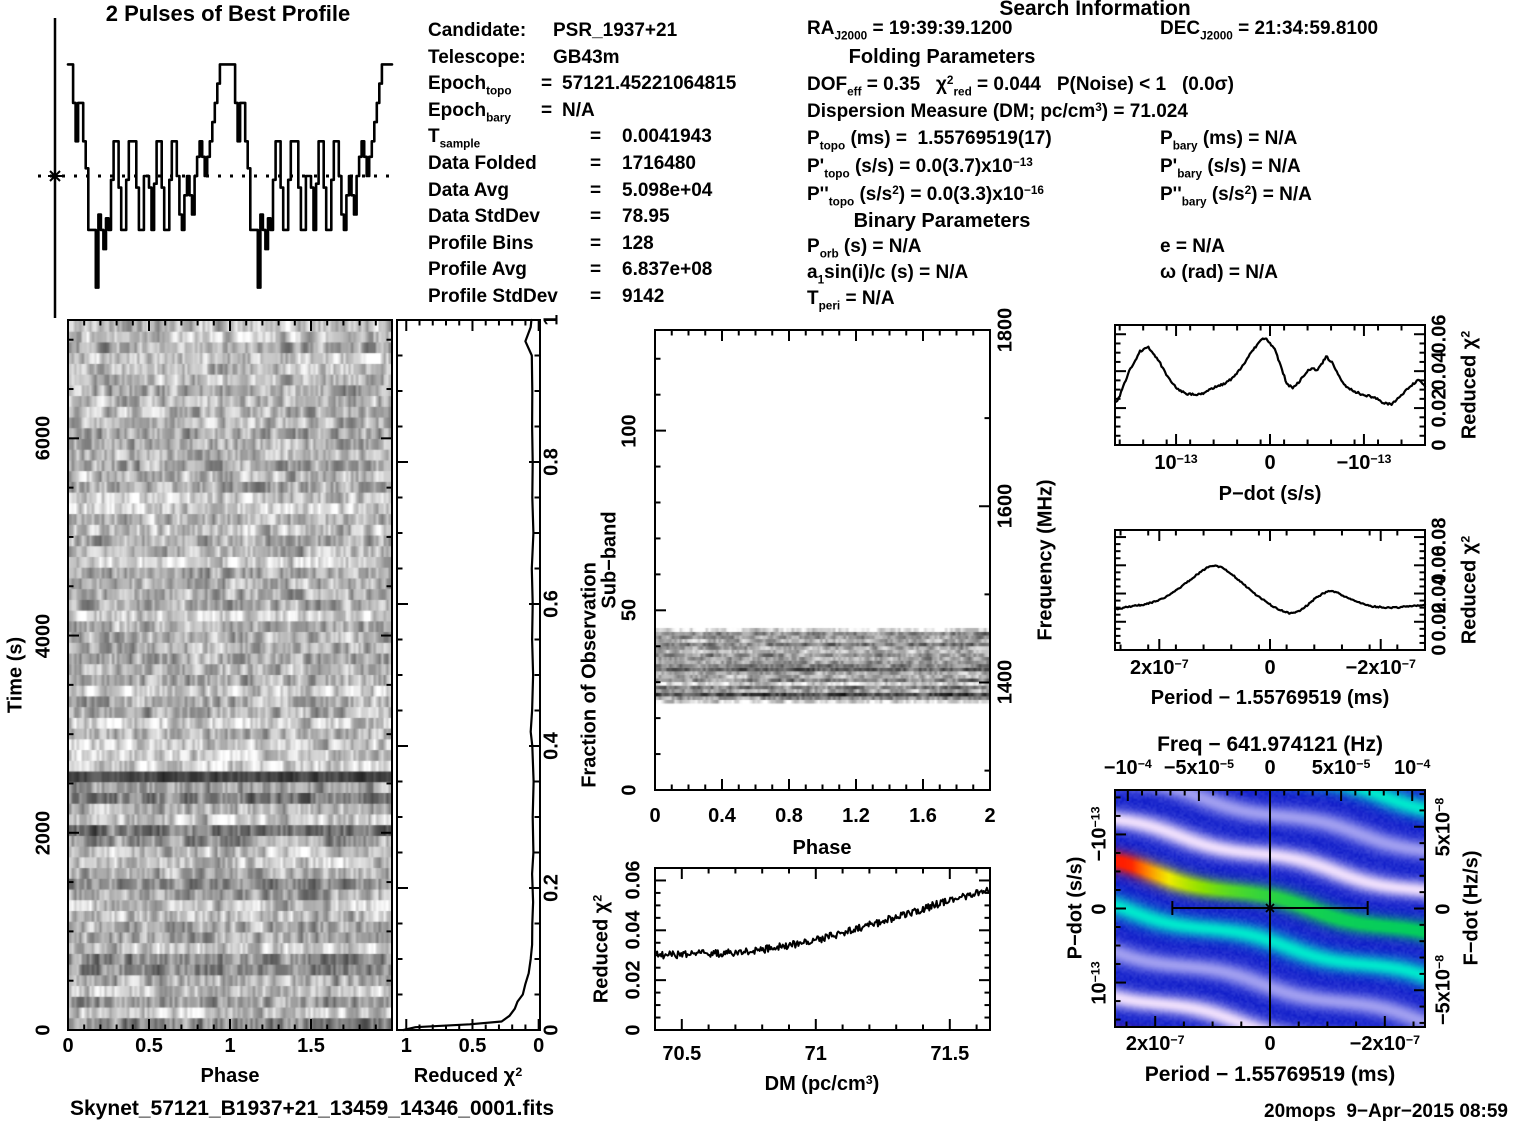 This screenshot has height=1133, width=1517. I want to click on search-info-left: Ptopo (ms) = 1.55769519(17), so click(929, 140).